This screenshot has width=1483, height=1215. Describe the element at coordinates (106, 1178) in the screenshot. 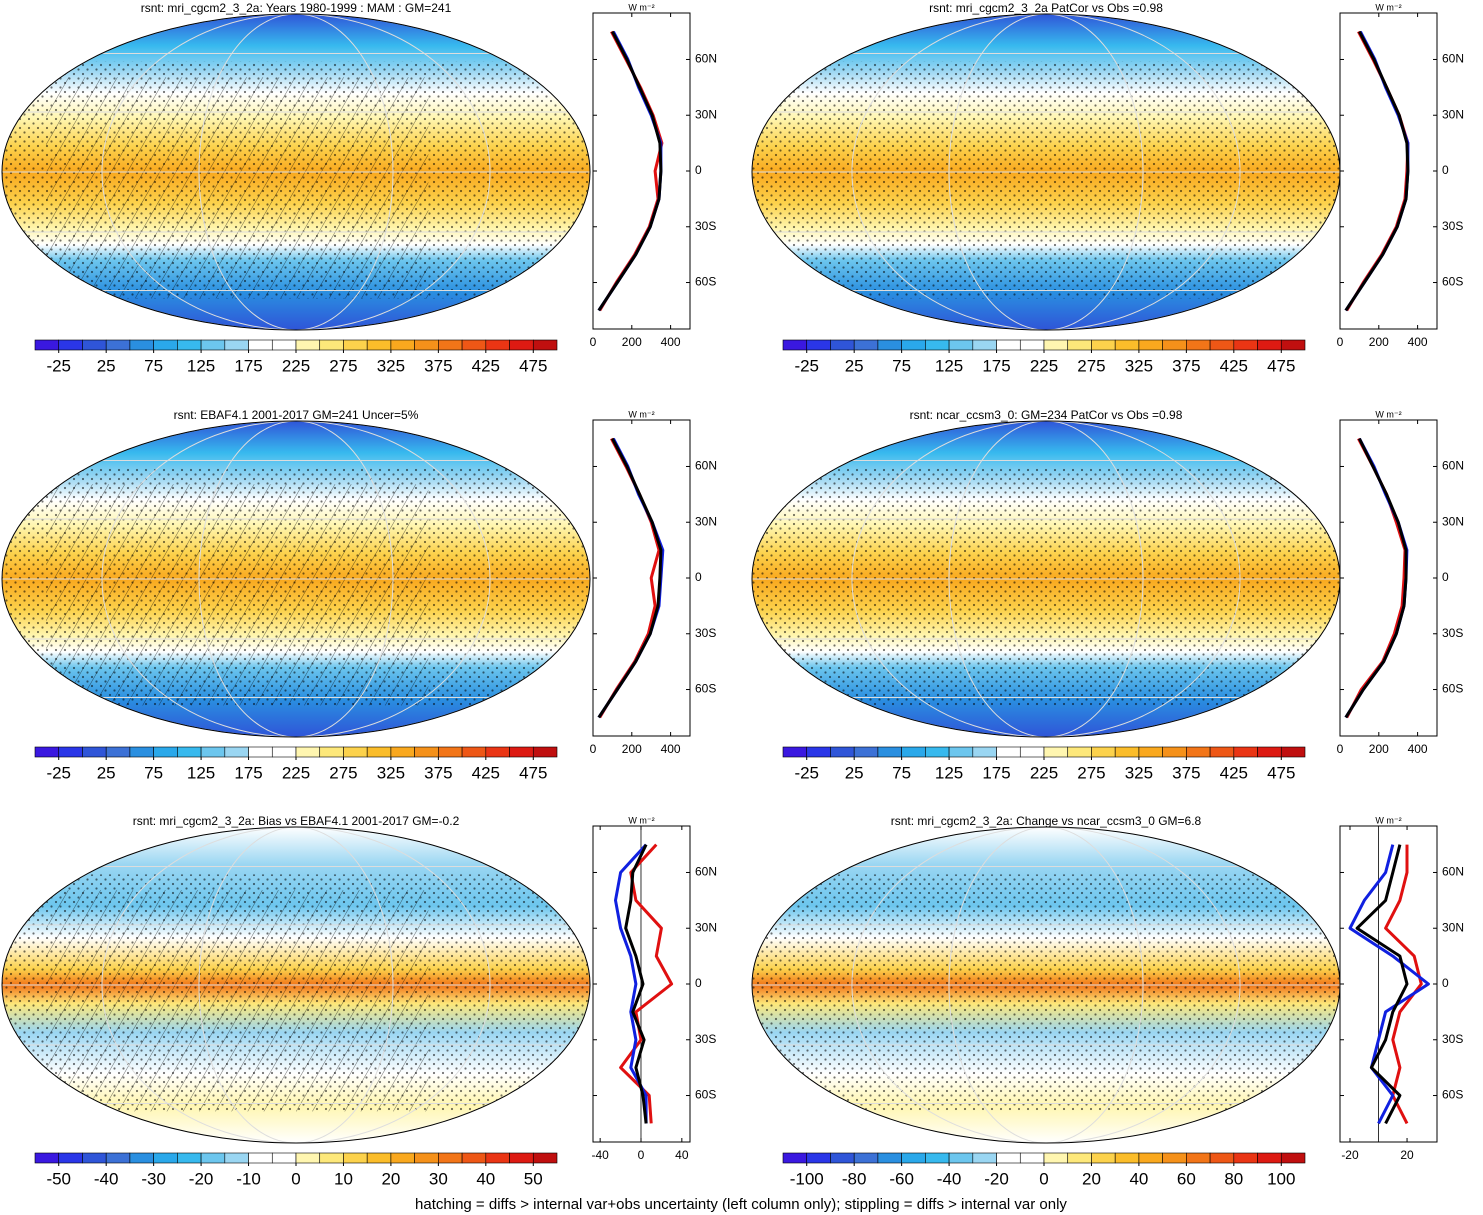

I see `colorbar-label: -40` at that location.